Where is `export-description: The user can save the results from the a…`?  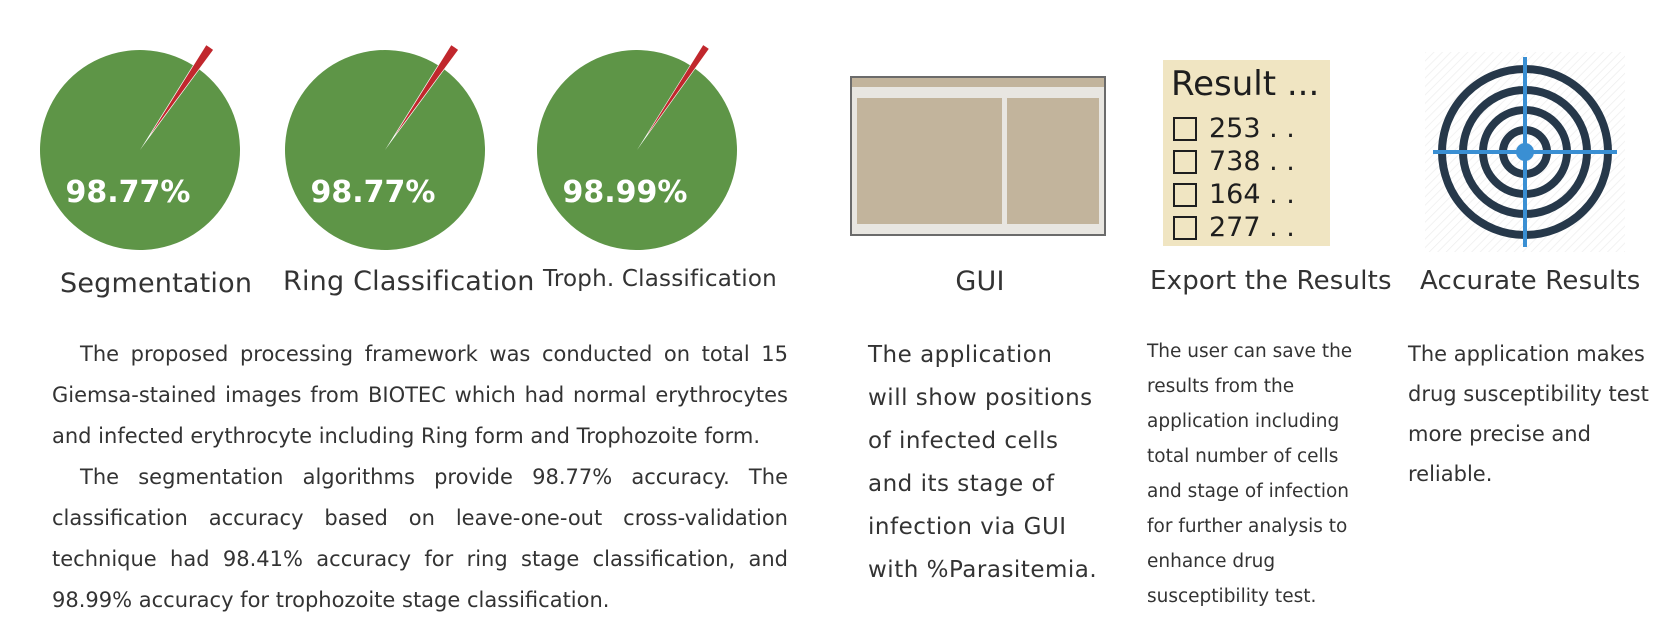
export-description: The user can save the results from the a… is located at coordinates (1250, 474).